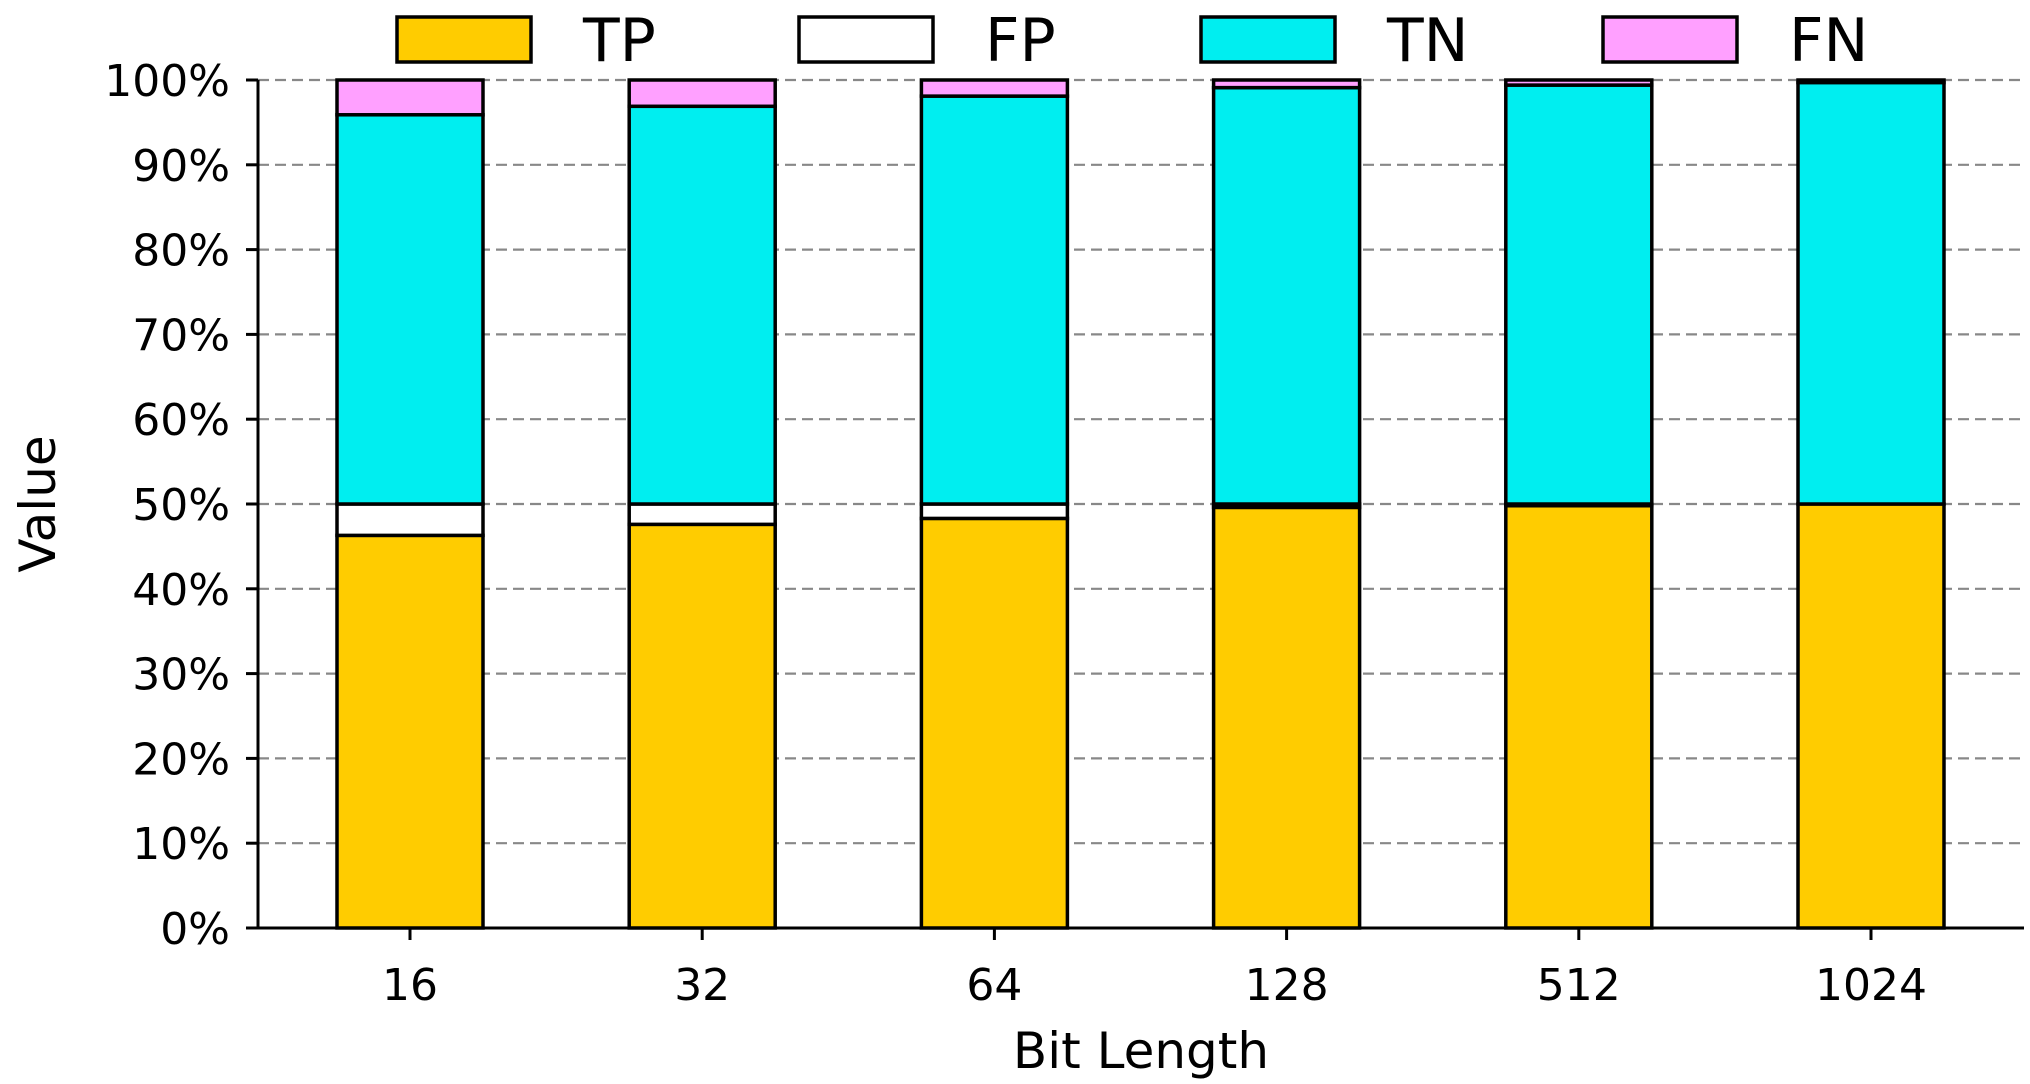 This screenshot has height=1084, width=2030. I want to click on x-ticks: 16 32 64 128 512 1024, so click(1154, 969).